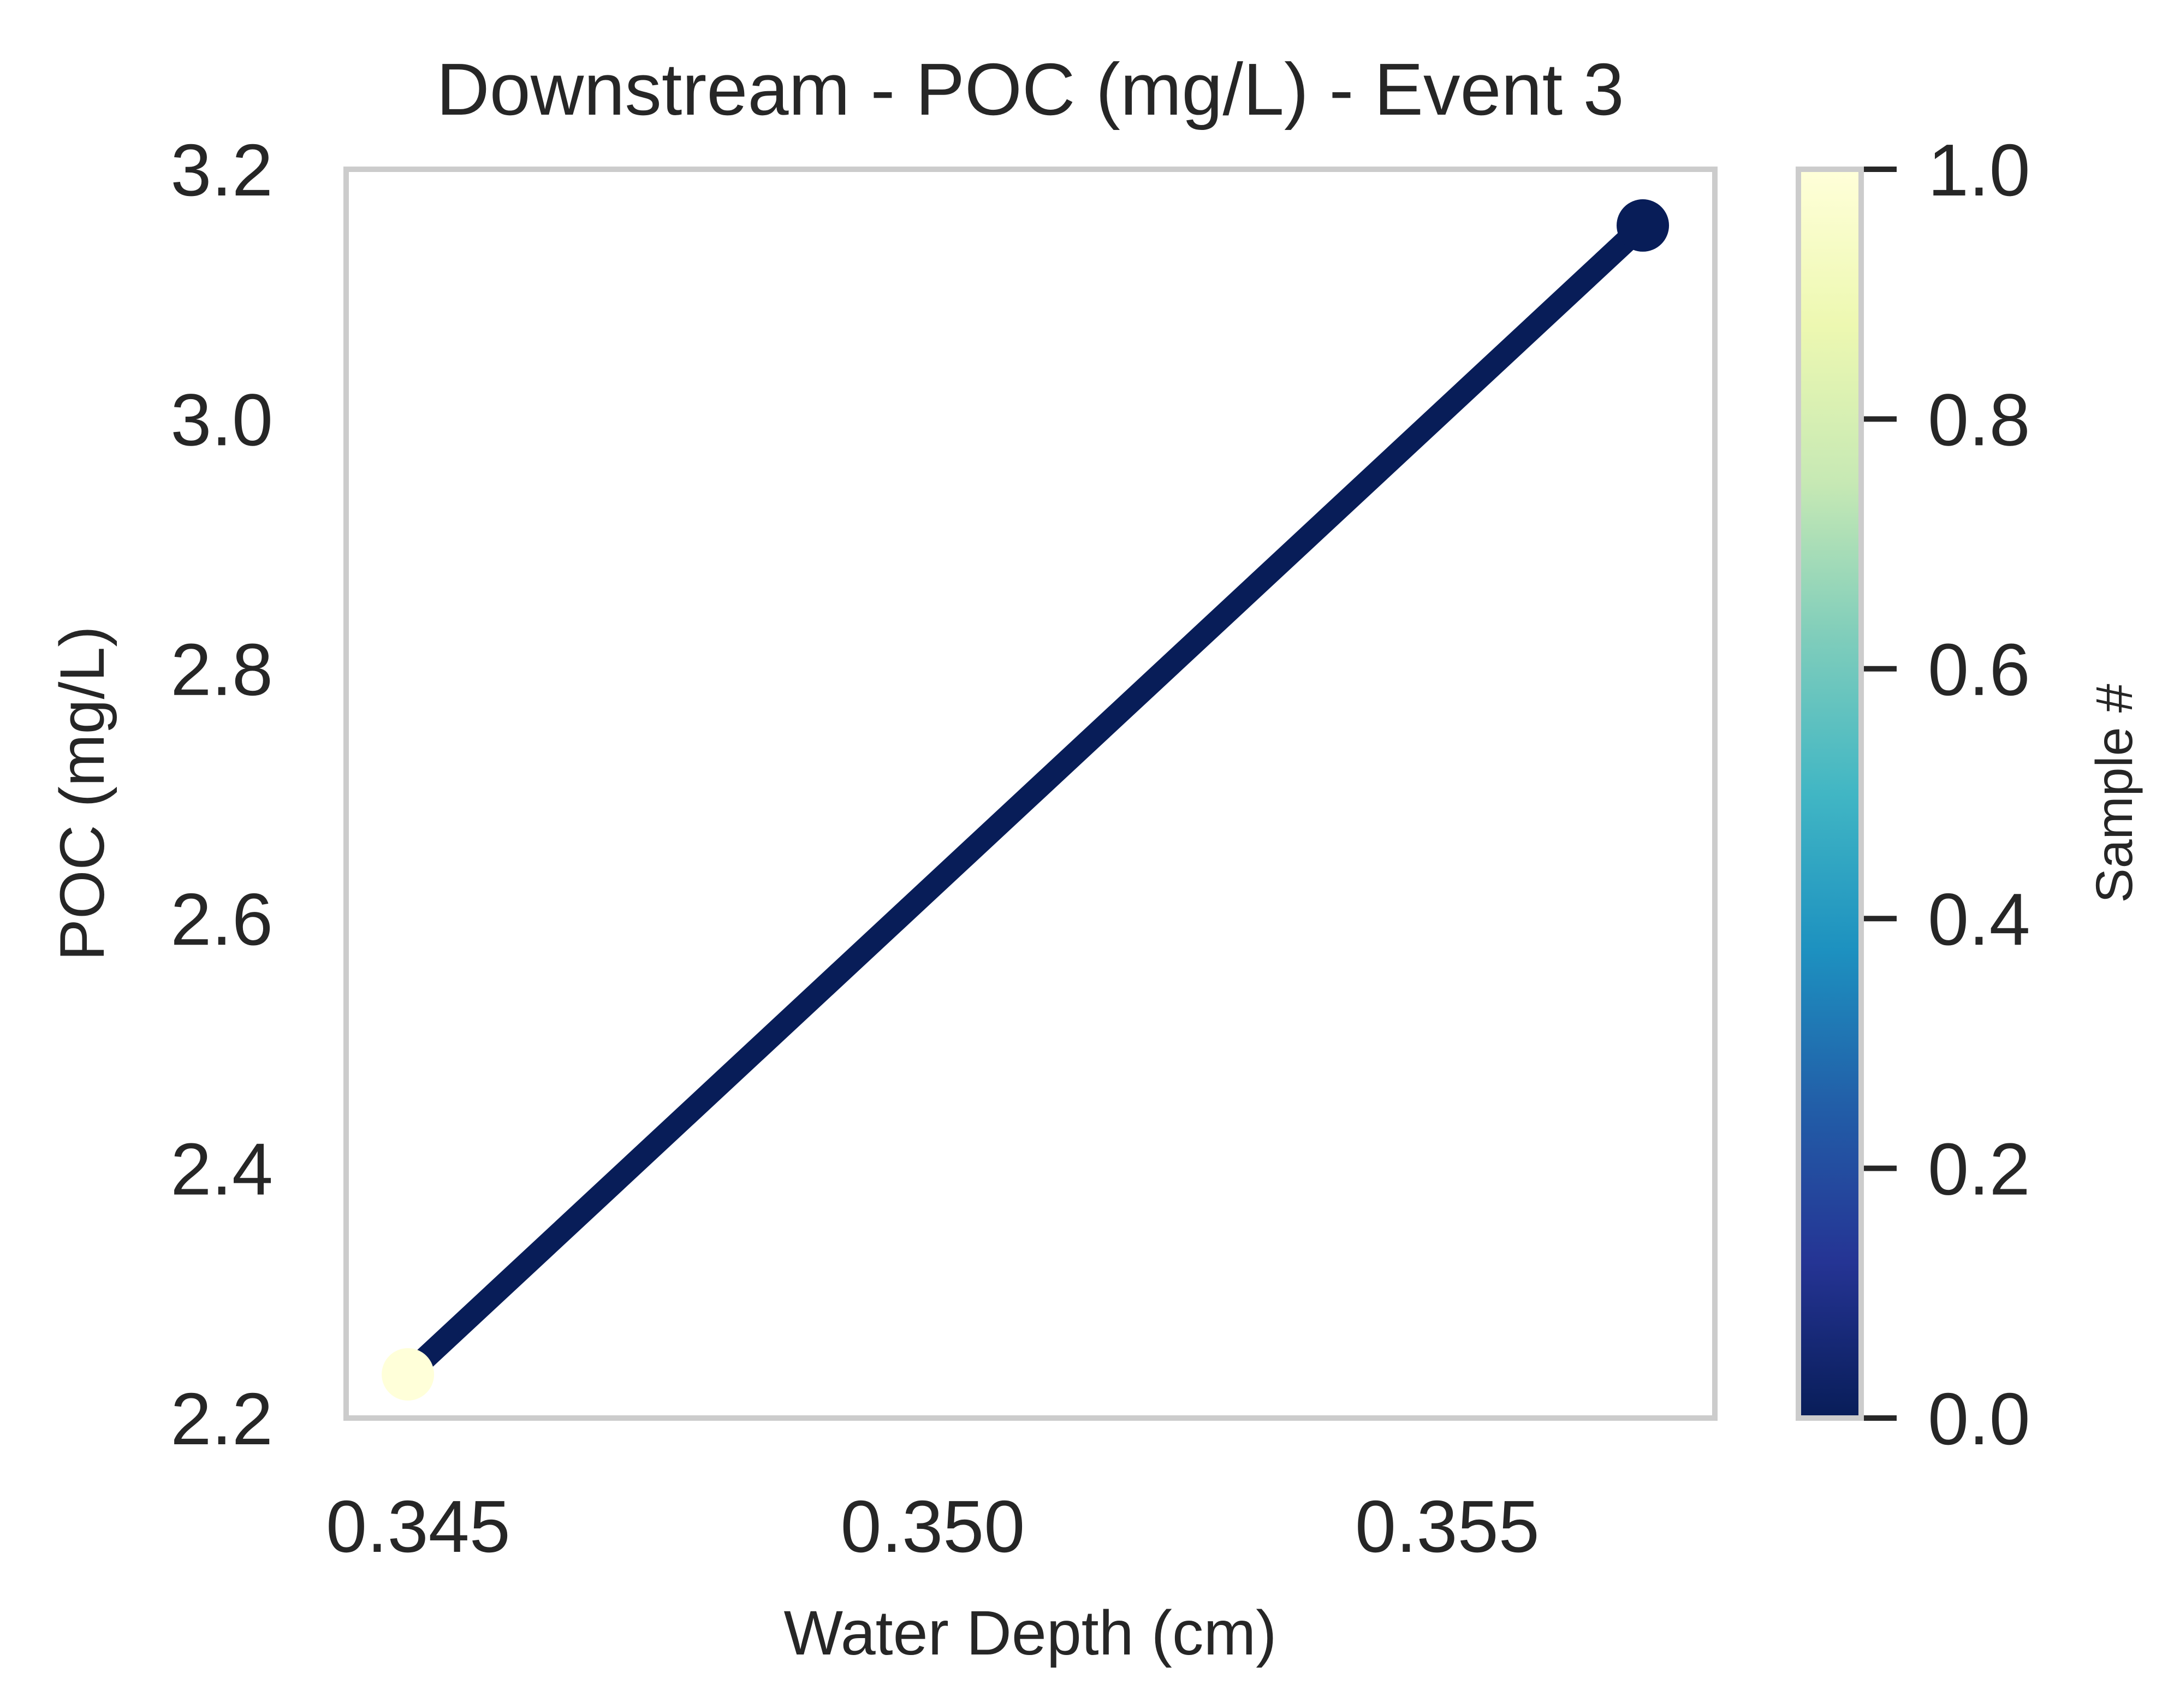 The image size is (2174, 1708). Describe the element at coordinates (1979, 670) in the screenshot. I see `colorbar-tick-label: 0.6` at that location.